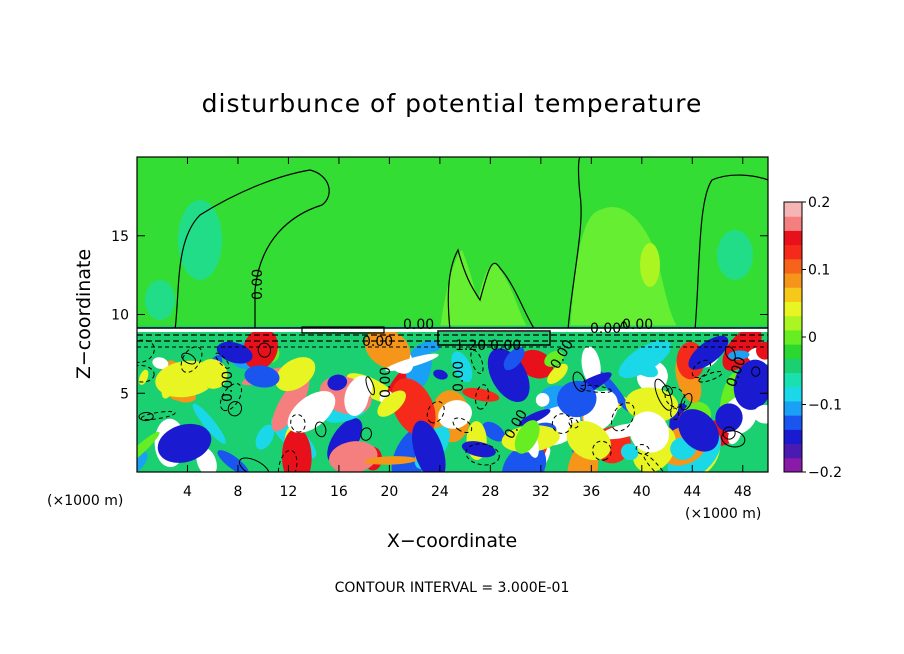  I want to click on x-tick-label: 4, so click(187, 492).